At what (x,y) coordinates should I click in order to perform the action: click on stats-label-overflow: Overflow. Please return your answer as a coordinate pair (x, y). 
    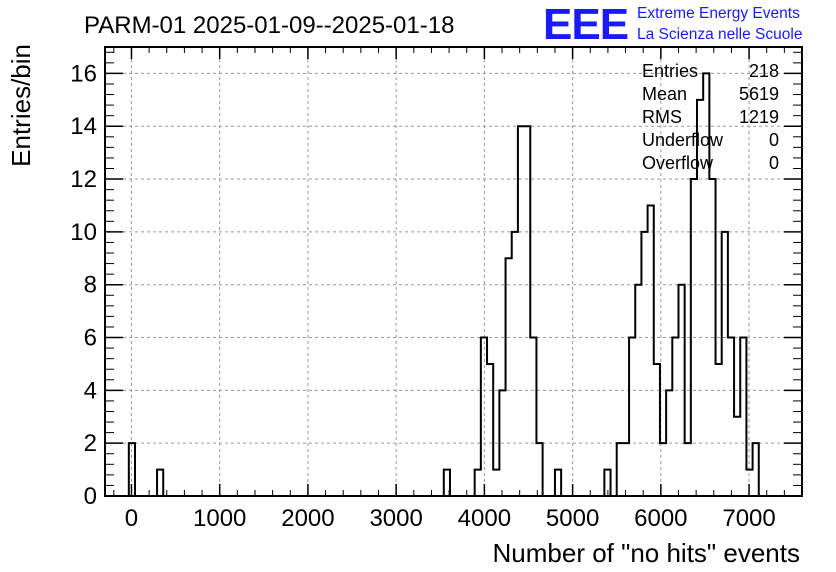
    Looking at the image, I should click on (678, 163).